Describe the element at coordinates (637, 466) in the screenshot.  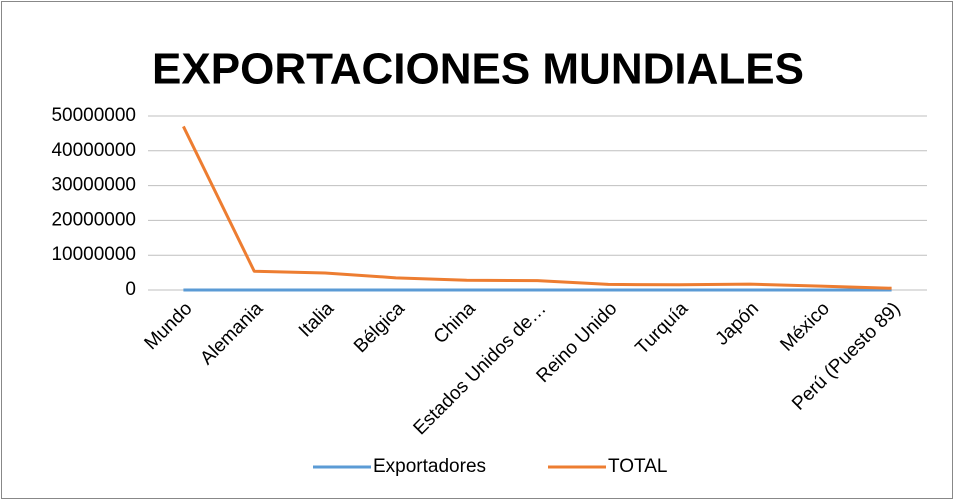
I see `legend-label: TOTAL` at that location.